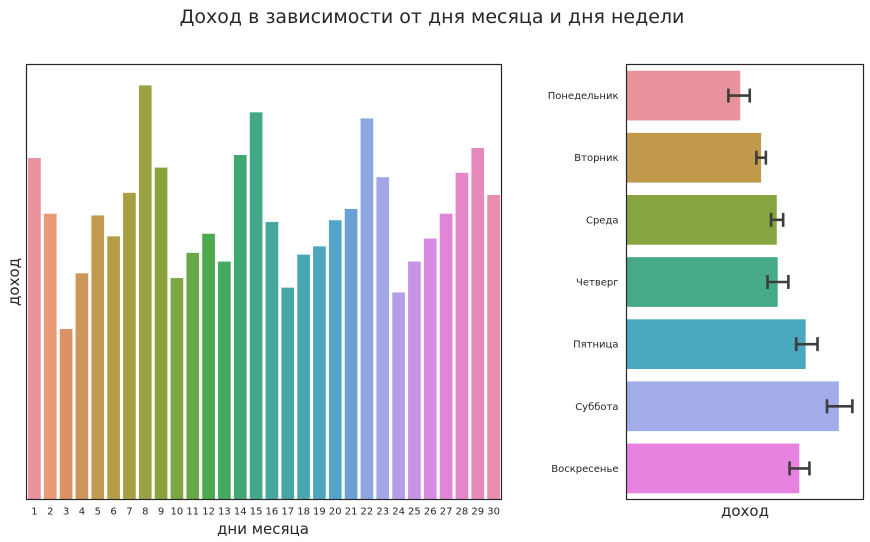 Image resolution: width=870 pixels, height=542 pixels. I want to click on x-tick-label: 21, so click(351, 512).